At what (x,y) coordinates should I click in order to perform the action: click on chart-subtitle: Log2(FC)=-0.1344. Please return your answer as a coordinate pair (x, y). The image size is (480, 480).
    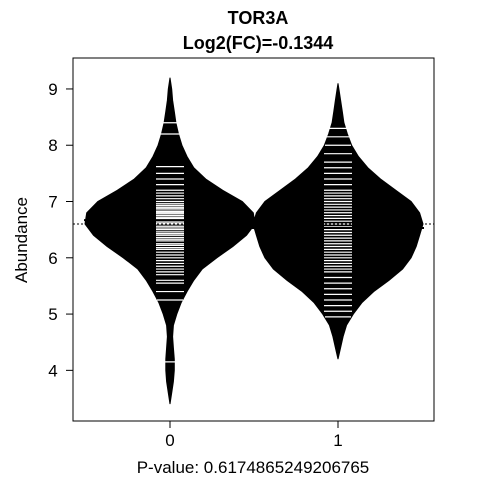
    Looking at the image, I should click on (258, 43).